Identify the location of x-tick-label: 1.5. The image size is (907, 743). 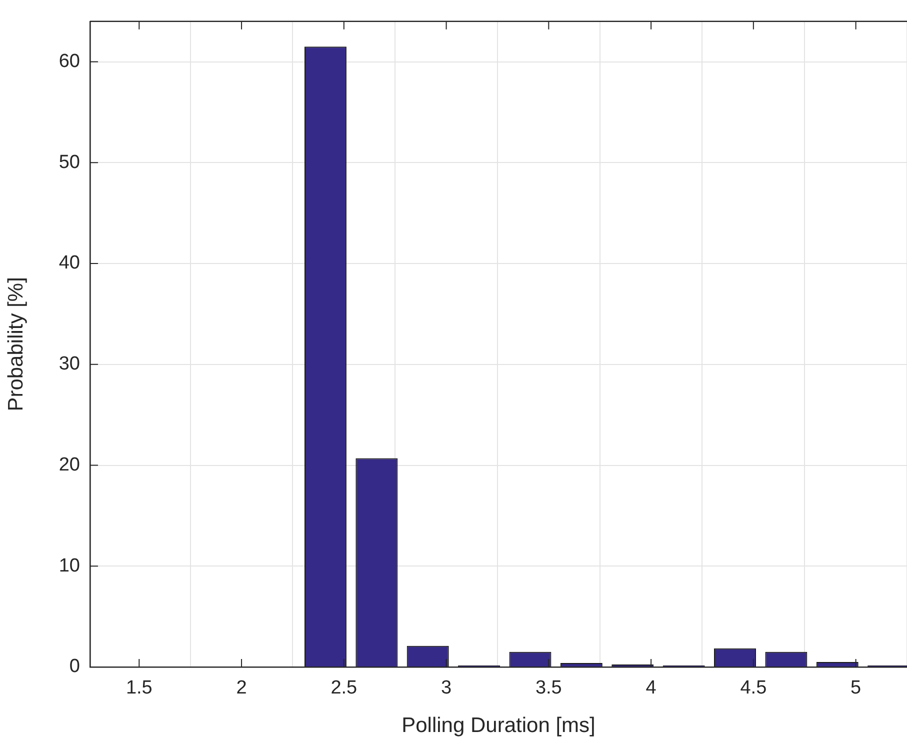
(139, 688).